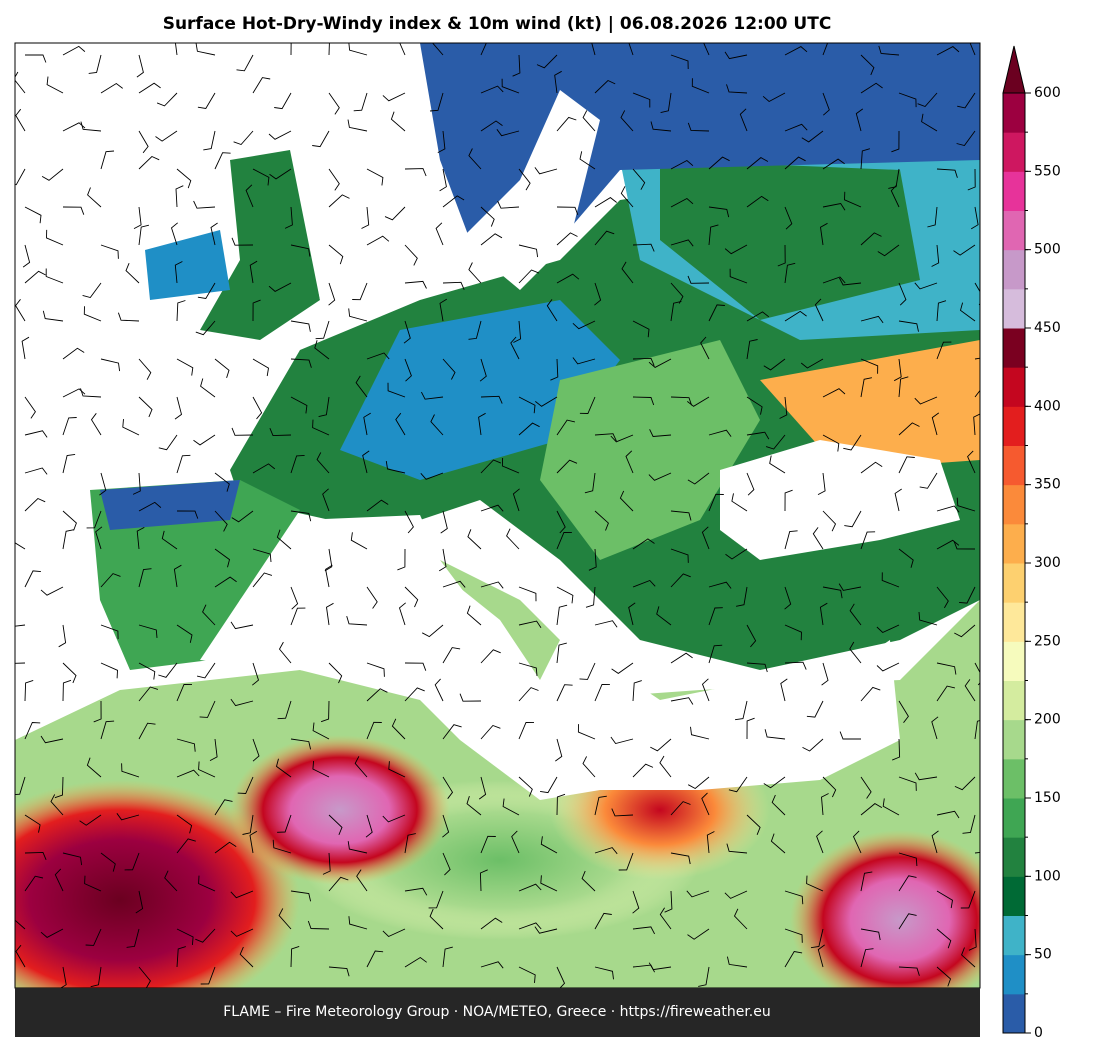 Image resolution: width=1113 pixels, height=1062 pixels. What do you see at coordinates (530, 190) in the screenshot?
I see `baltic-sea` at bounding box center [530, 190].